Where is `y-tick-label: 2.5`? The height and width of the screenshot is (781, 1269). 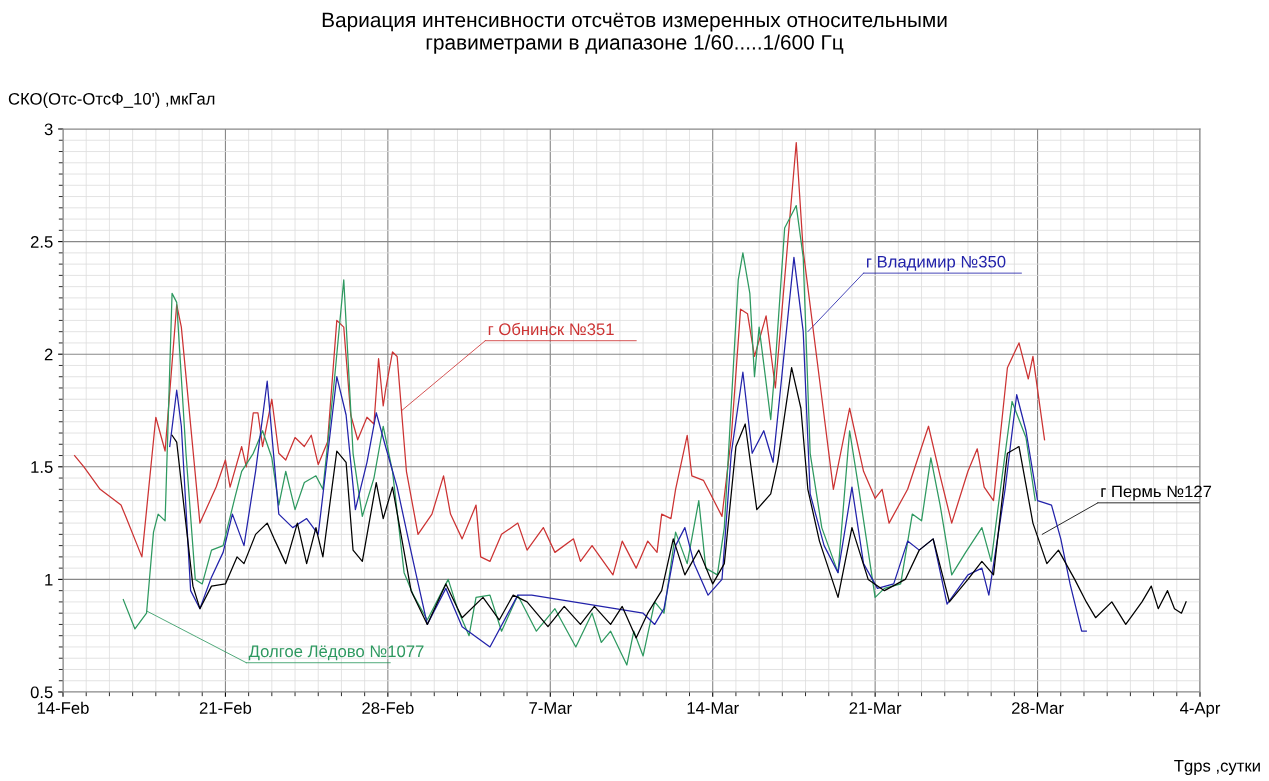
y-tick-label: 2.5 is located at coordinates (41, 242).